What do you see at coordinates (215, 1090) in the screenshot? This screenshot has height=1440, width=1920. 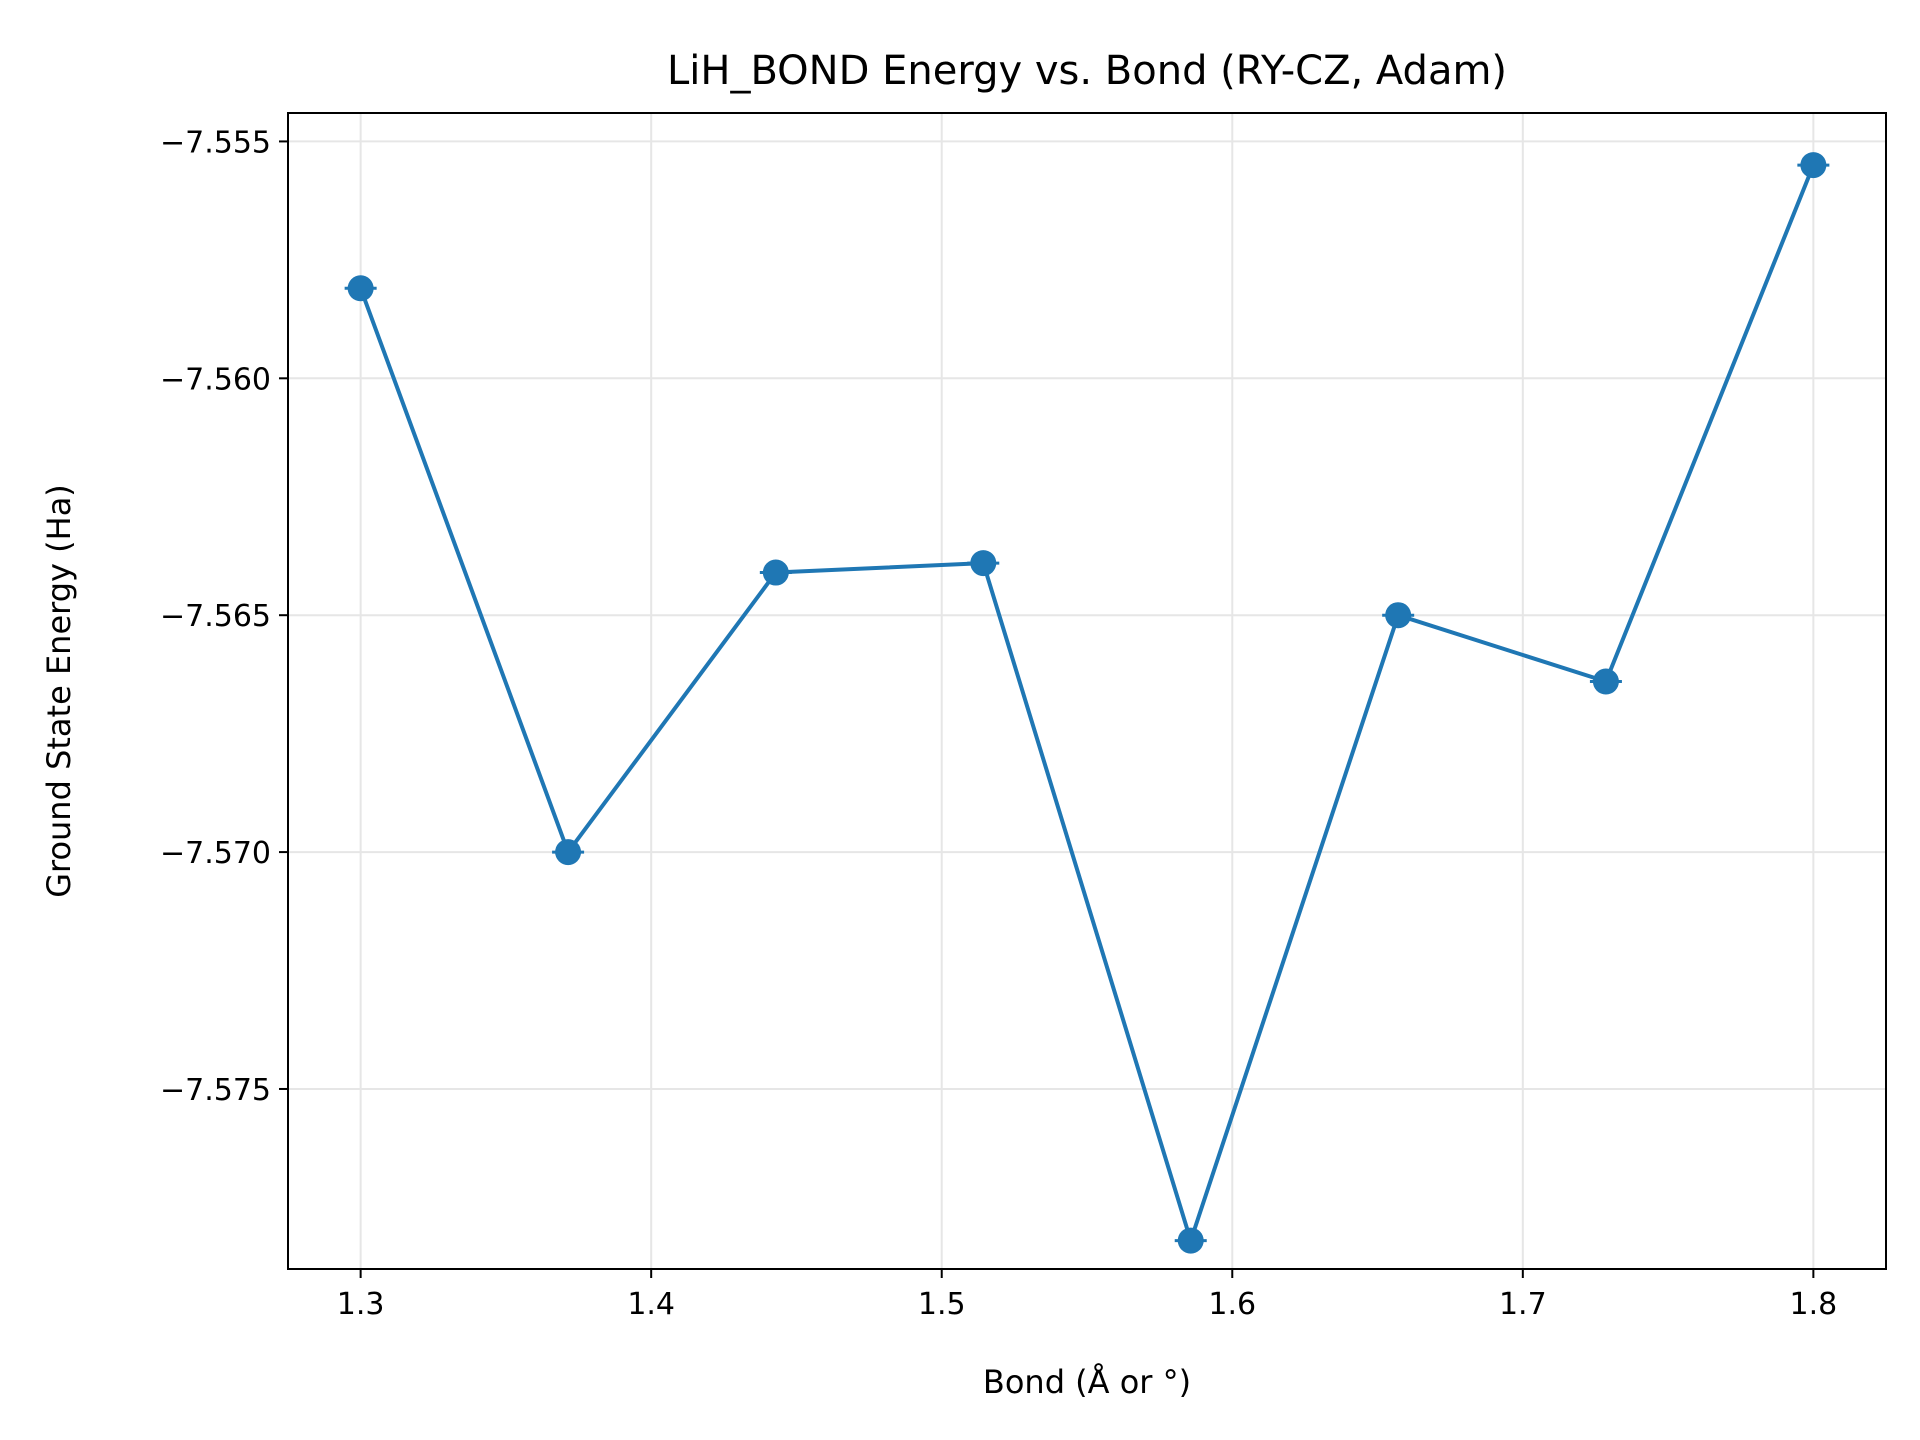 I see `y-tick-label: −7.575` at bounding box center [215, 1090].